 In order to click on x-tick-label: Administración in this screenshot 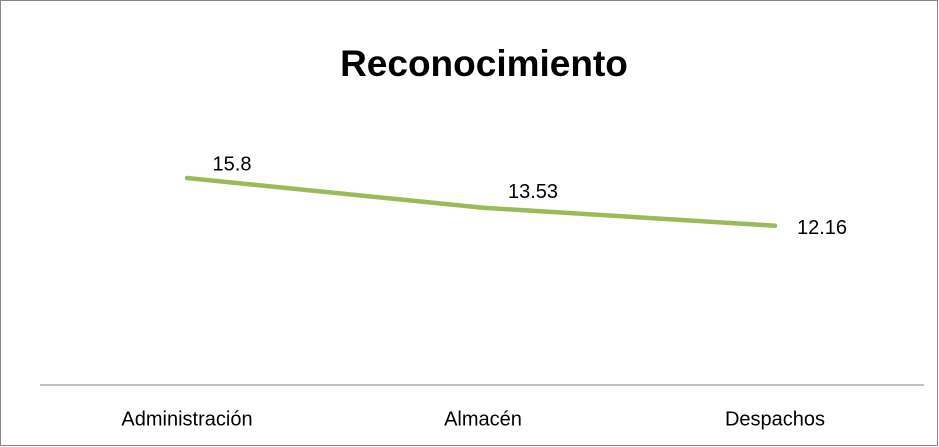, I will do `click(186, 419)`.